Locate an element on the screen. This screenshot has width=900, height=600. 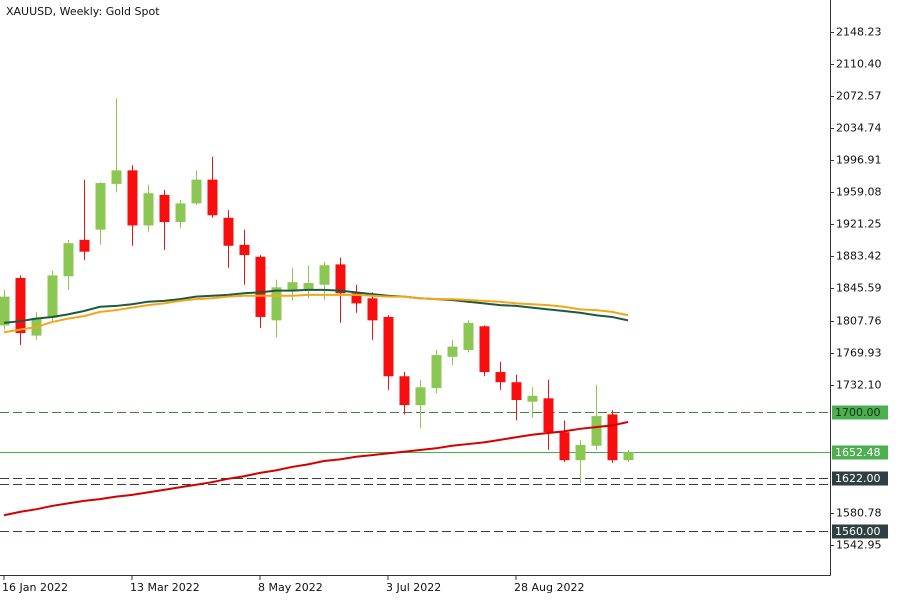
y-tick-label: 1996.91 is located at coordinates (859, 160).